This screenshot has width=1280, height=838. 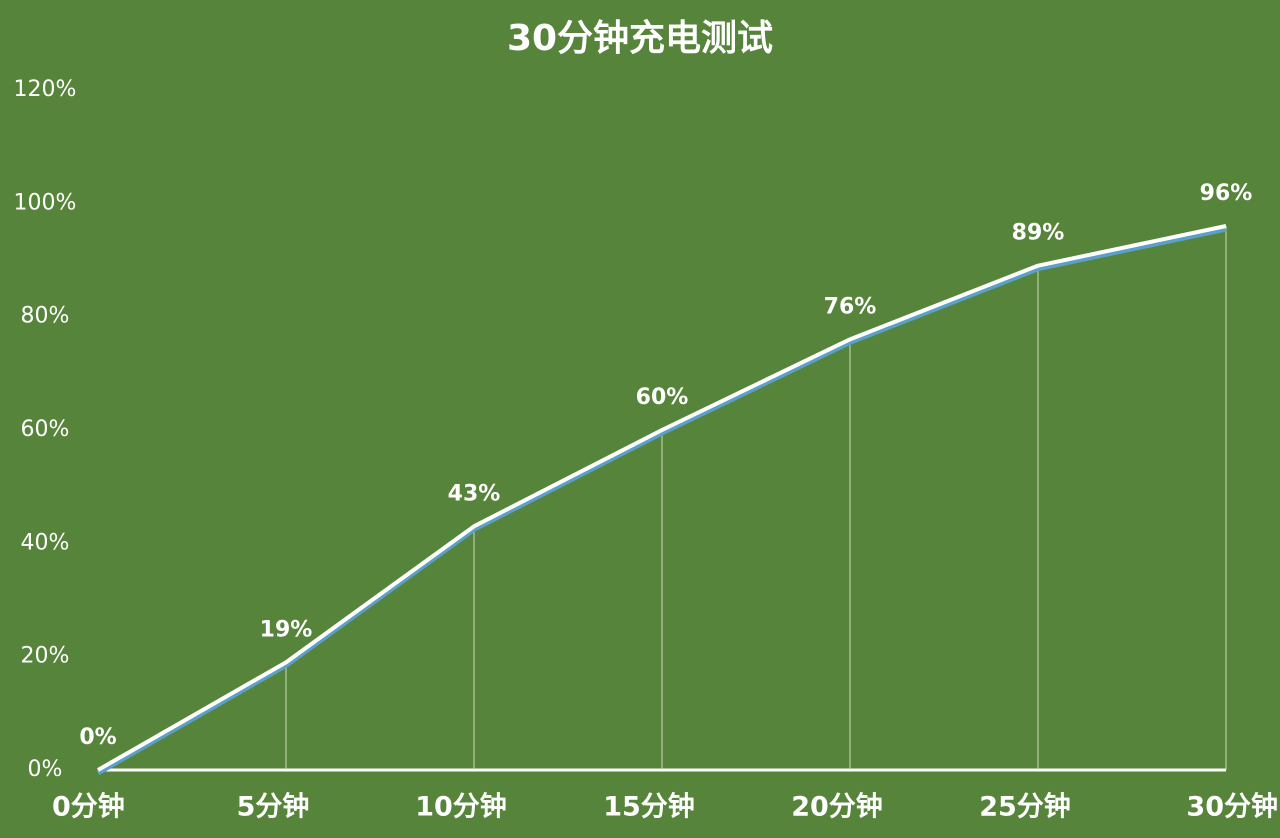 What do you see at coordinates (1232, 807) in the screenshot?
I see `x-tick-label: 30分钟` at bounding box center [1232, 807].